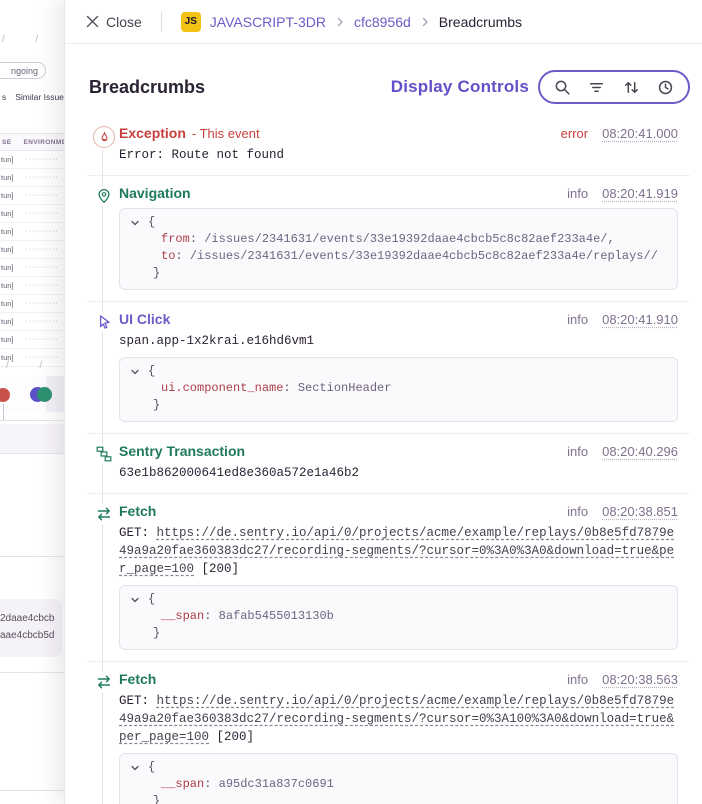 This screenshot has width=702, height=804. I want to click on javascript-platform-icon: JS, so click(190, 21).